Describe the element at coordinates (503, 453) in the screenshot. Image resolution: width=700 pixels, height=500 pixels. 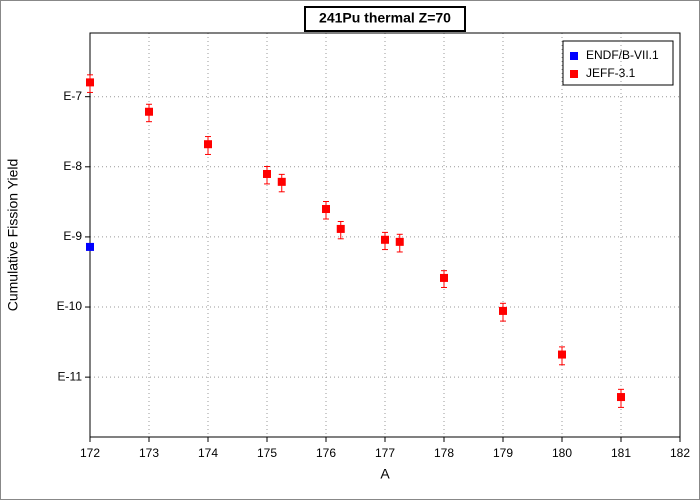
I see `x-tick-label: 179` at that location.